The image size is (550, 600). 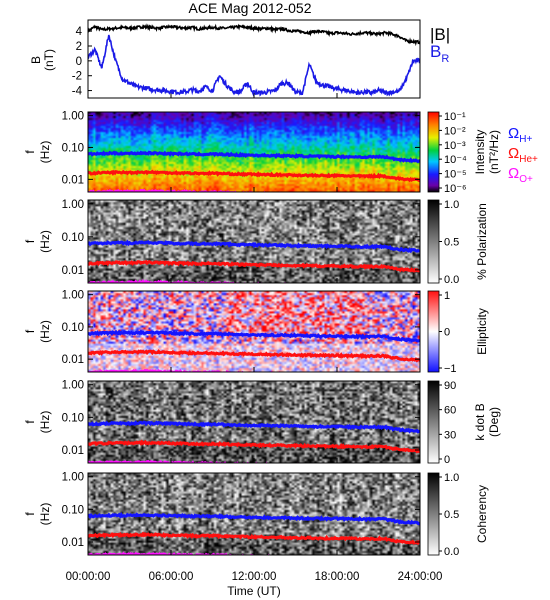 I want to click on kdotb-colorbar-unit: (Deg), so click(x=494, y=422).